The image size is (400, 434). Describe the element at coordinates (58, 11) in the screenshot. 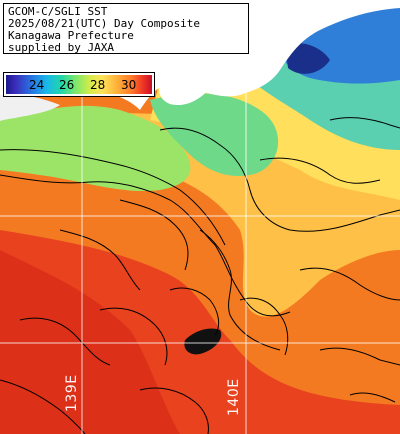

I see `product-name: GCOM-C/SGLI SST` at that location.